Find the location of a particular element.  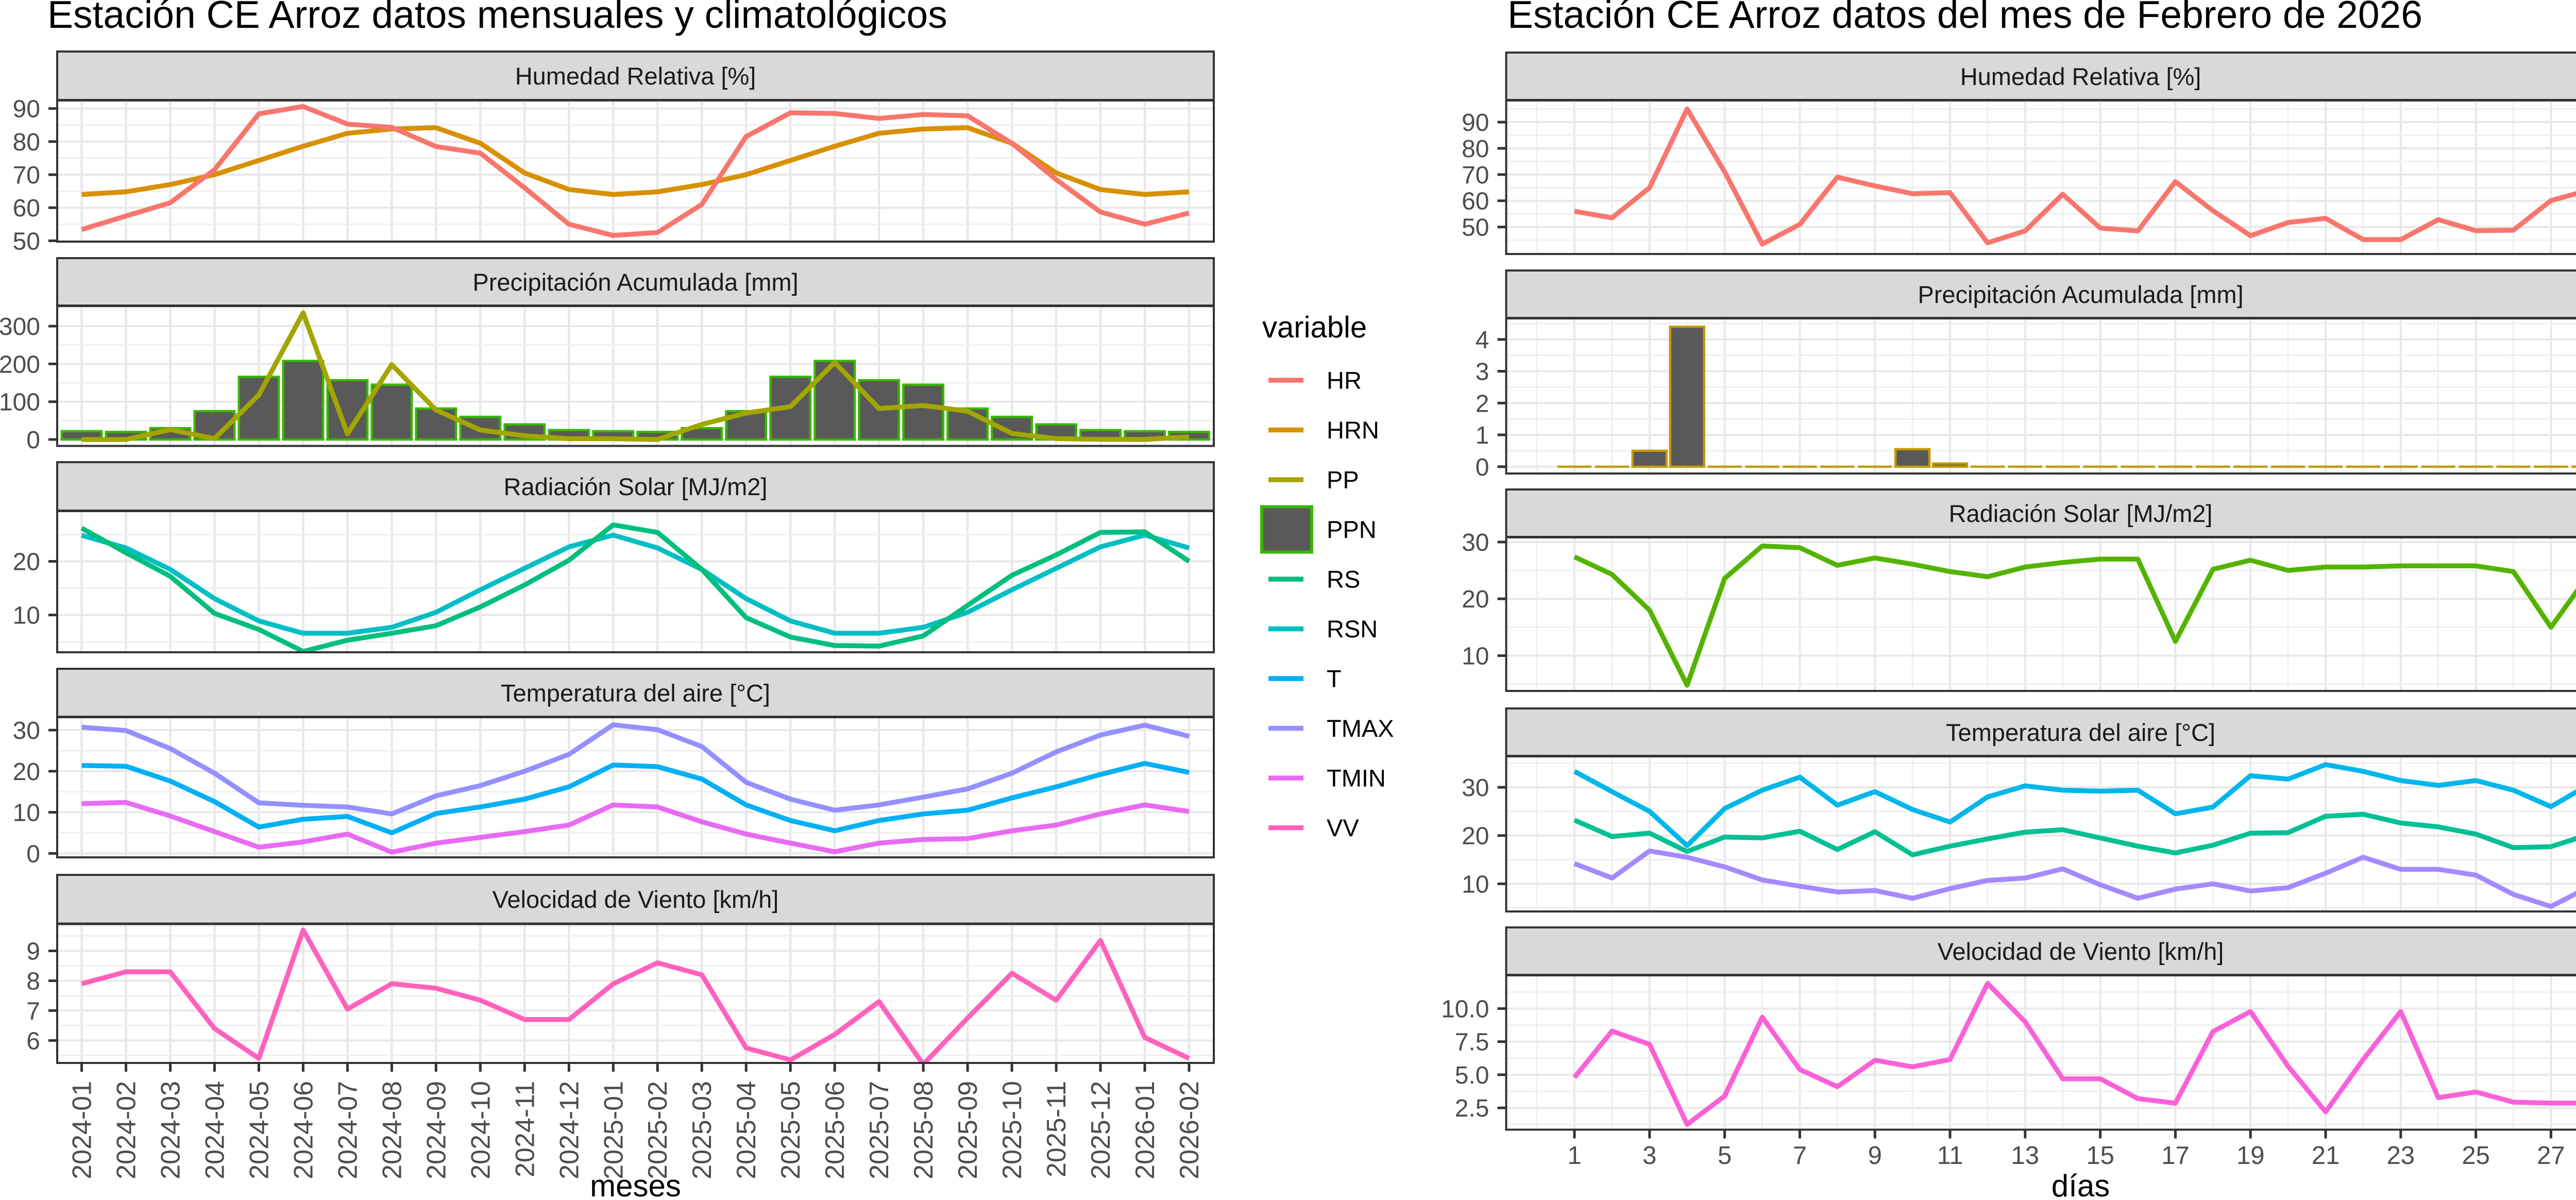

svg-text: 4 is located at coordinates (1482, 340).